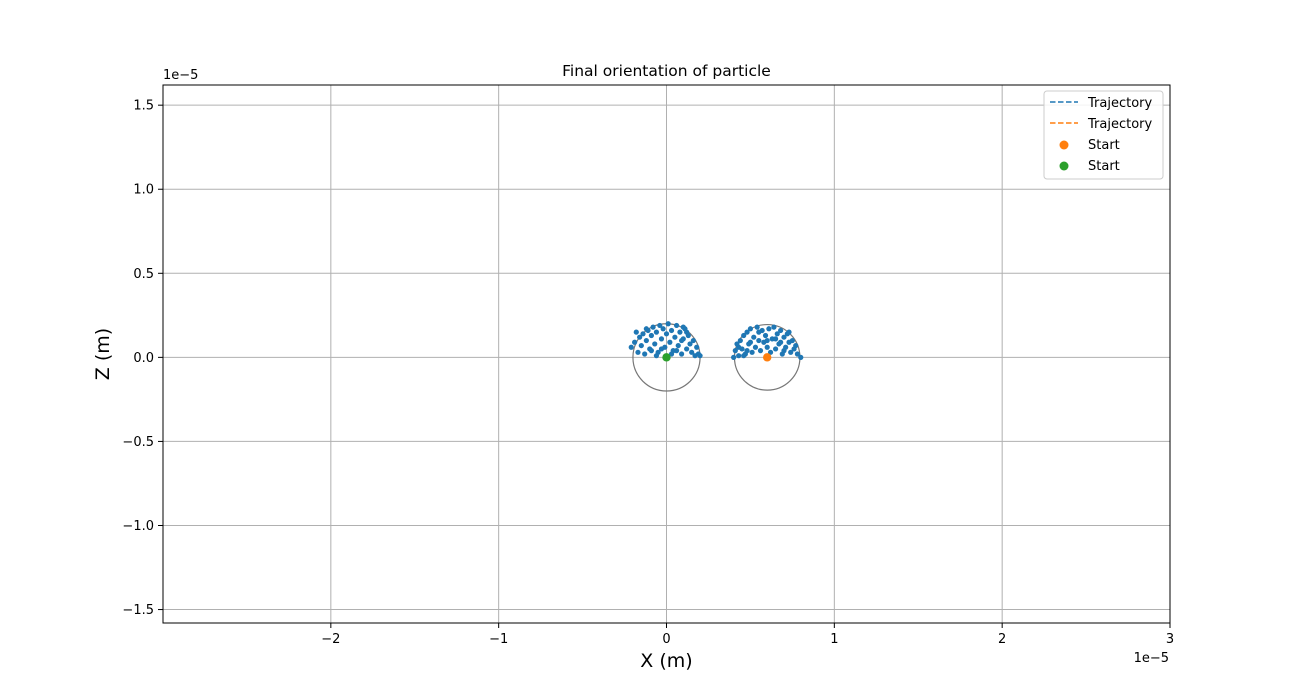  What do you see at coordinates (143, 106) in the screenshot?
I see `y-tick-label: 1.5` at bounding box center [143, 106].